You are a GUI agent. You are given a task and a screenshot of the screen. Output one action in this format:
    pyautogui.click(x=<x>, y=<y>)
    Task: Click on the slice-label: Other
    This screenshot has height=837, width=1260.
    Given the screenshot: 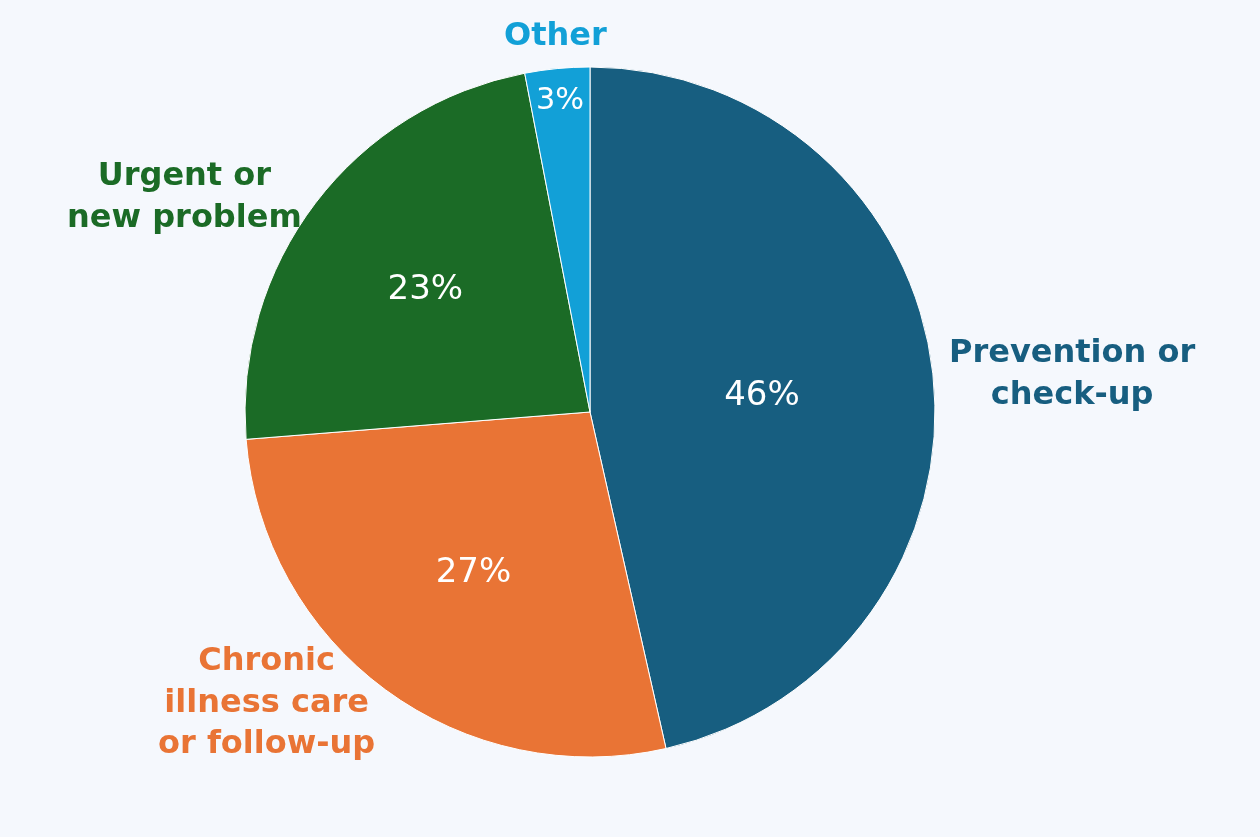 What is the action you would take?
    pyautogui.click(x=555, y=34)
    